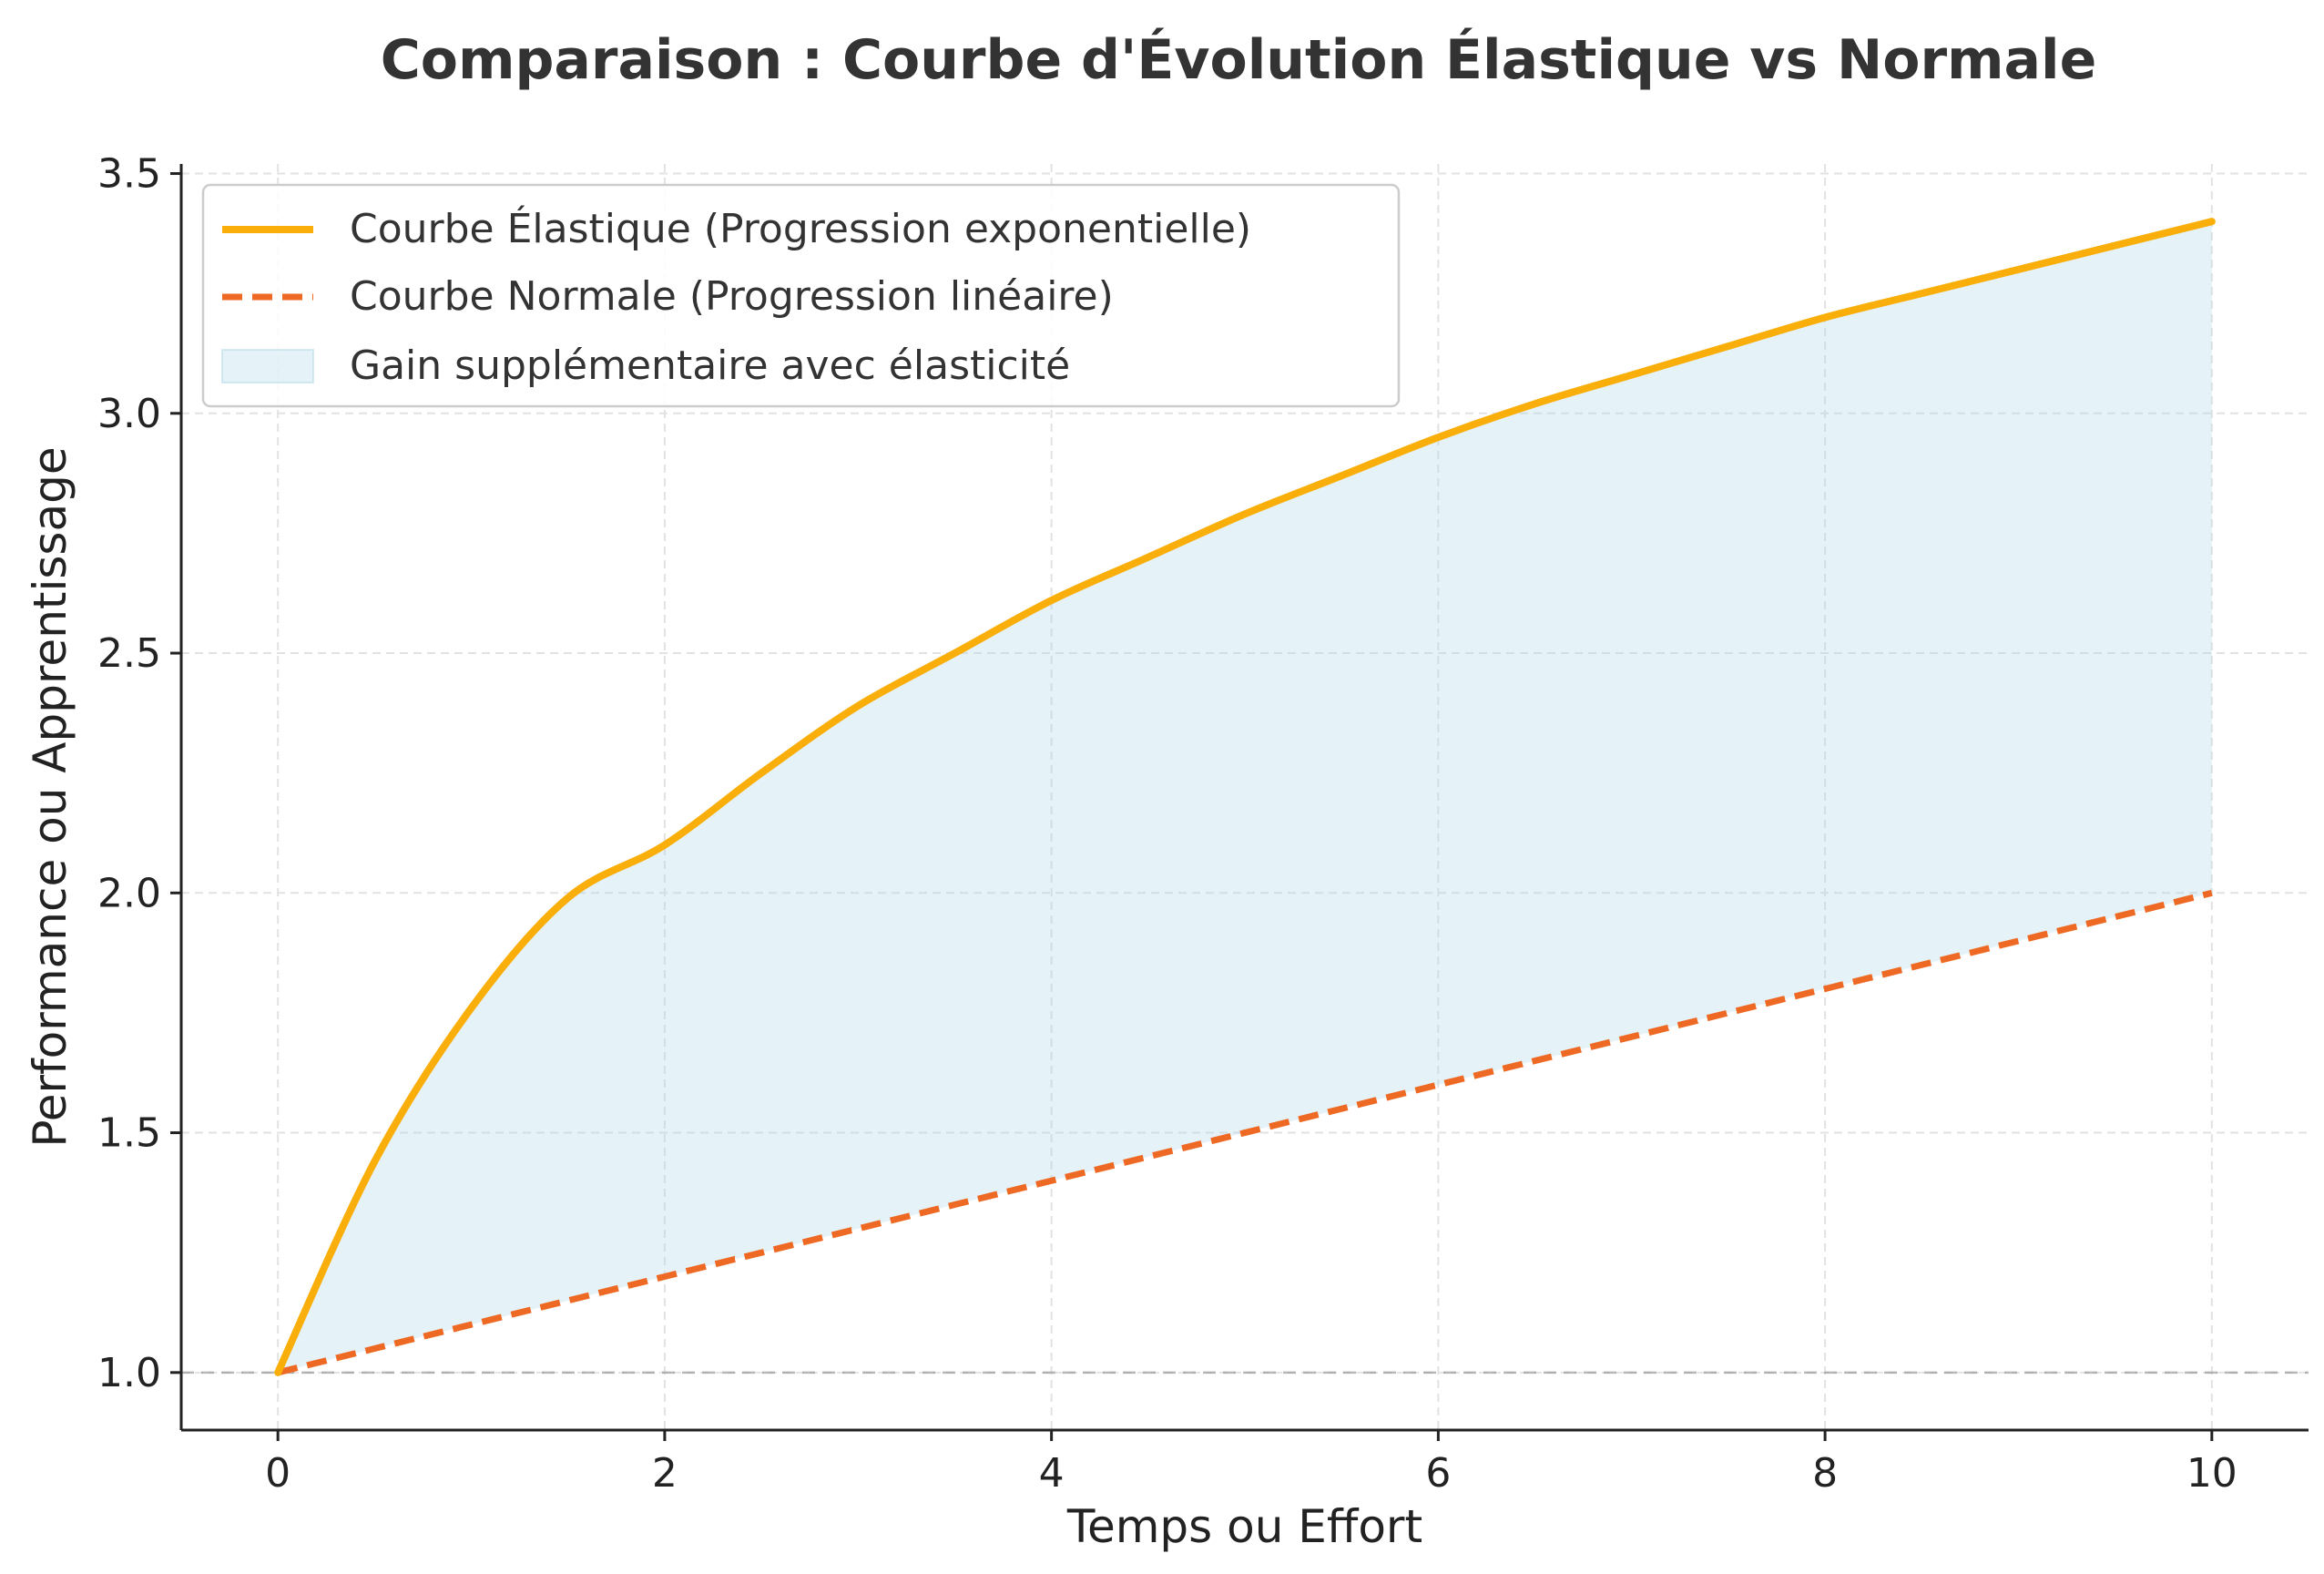 The image size is (2324, 1574). What do you see at coordinates (1244, 1527) in the screenshot?
I see `x-axis-label: Temps ou Effort` at bounding box center [1244, 1527].